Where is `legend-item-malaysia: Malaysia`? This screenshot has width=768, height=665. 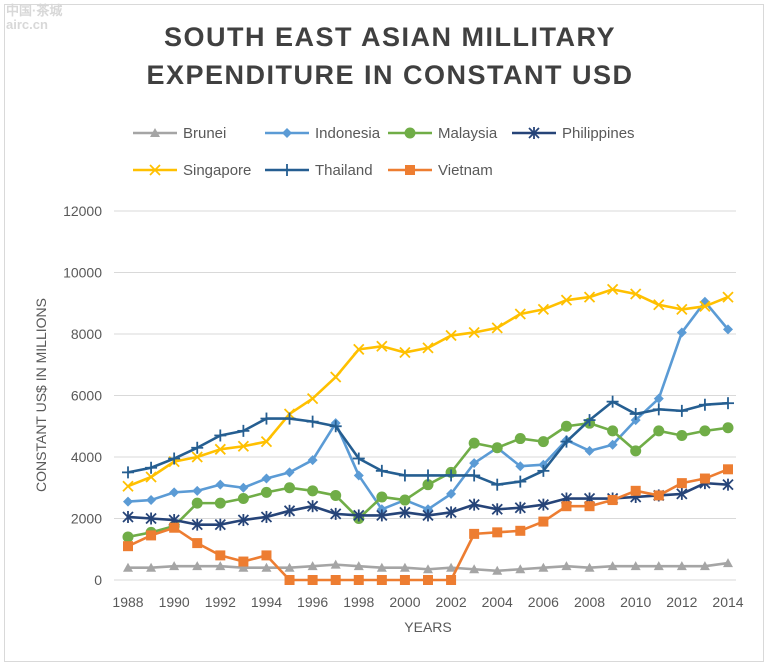 legend-item-malaysia: Malaysia is located at coordinates (443, 133).